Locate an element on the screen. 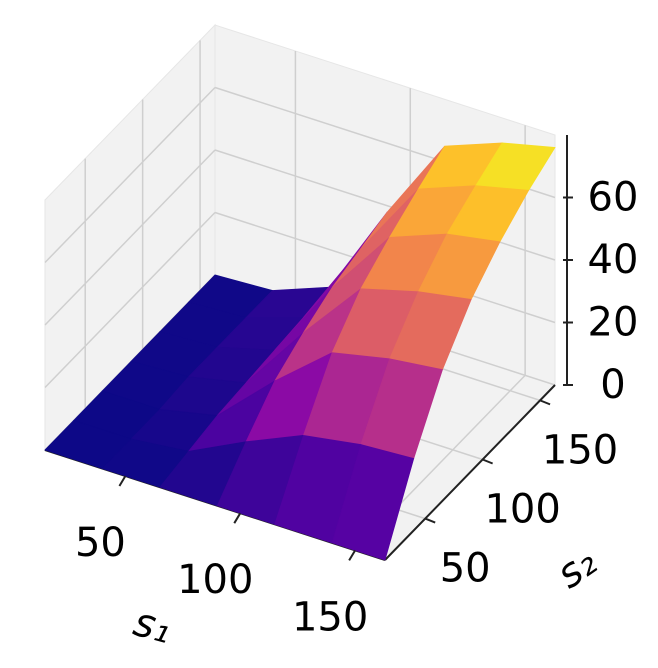 Image resolution: width=658 pixels, height=668 pixels. y-tick-label: 100 is located at coordinates (522, 509).